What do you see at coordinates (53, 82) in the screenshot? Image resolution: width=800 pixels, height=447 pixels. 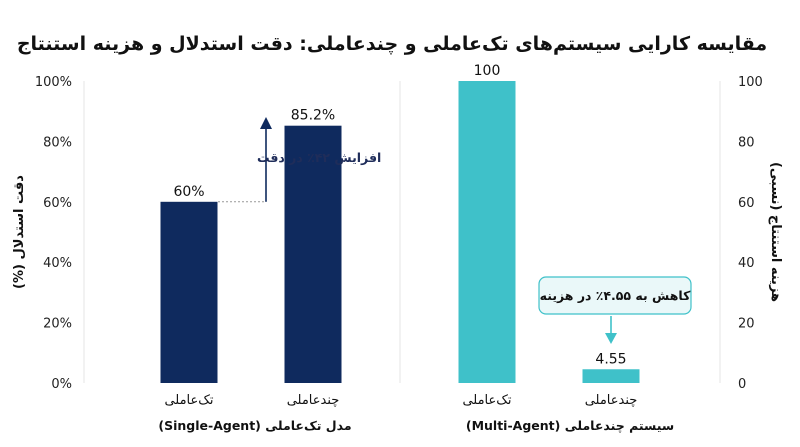 I see `left-y-tick-label: 100%` at bounding box center [53, 82].